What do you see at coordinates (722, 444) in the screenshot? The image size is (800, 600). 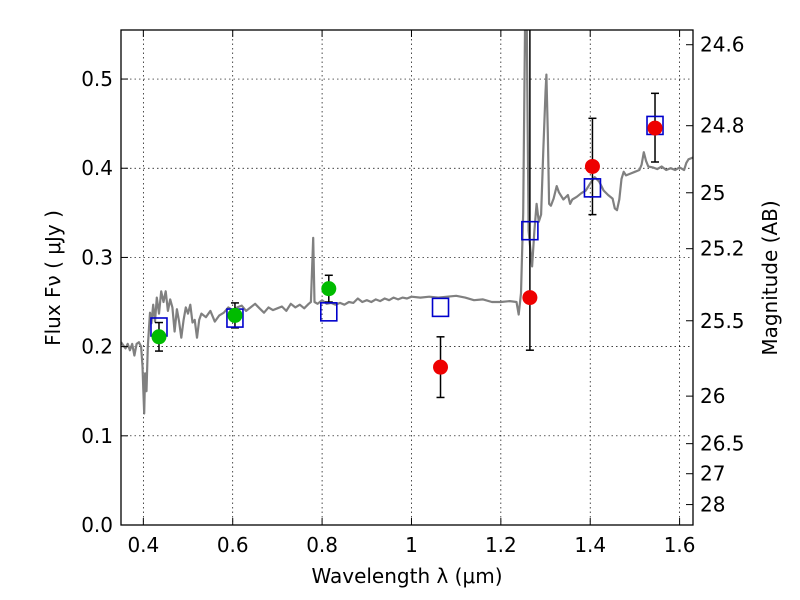 I see `right-tick-label: 26.5` at bounding box center [722, 444].